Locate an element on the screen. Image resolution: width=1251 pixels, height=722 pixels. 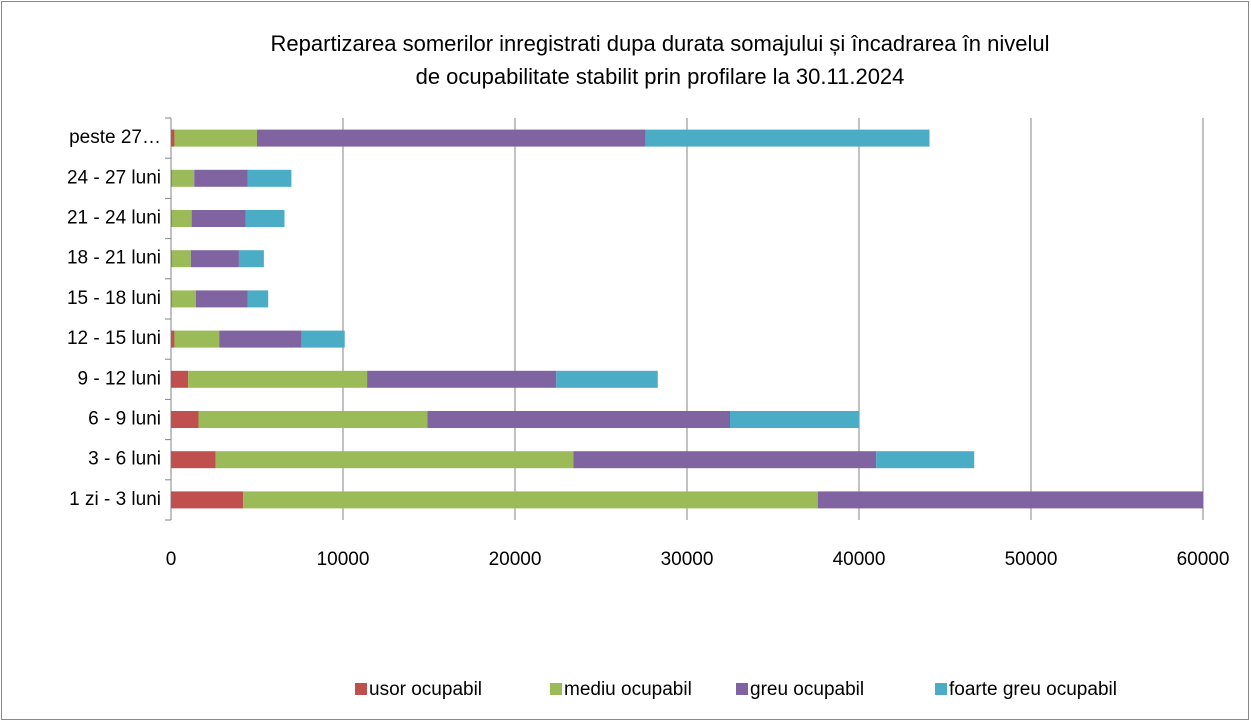
y-tick-label: 18 - 21 luni is located at coordinates (114, 258).